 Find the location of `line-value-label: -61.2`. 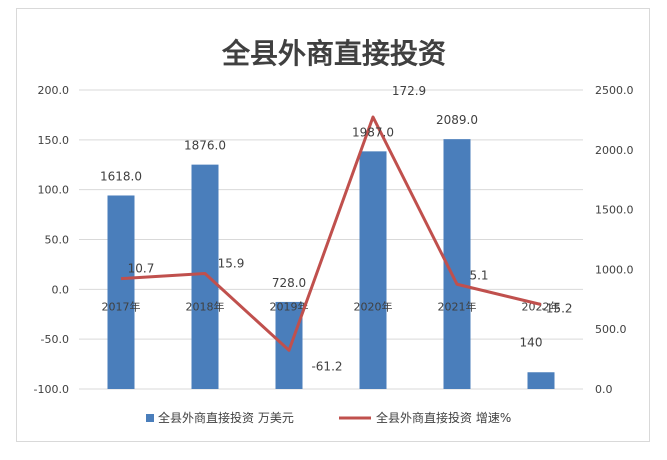

line-value-label: -61.2 is located at coordinates (326, 366).